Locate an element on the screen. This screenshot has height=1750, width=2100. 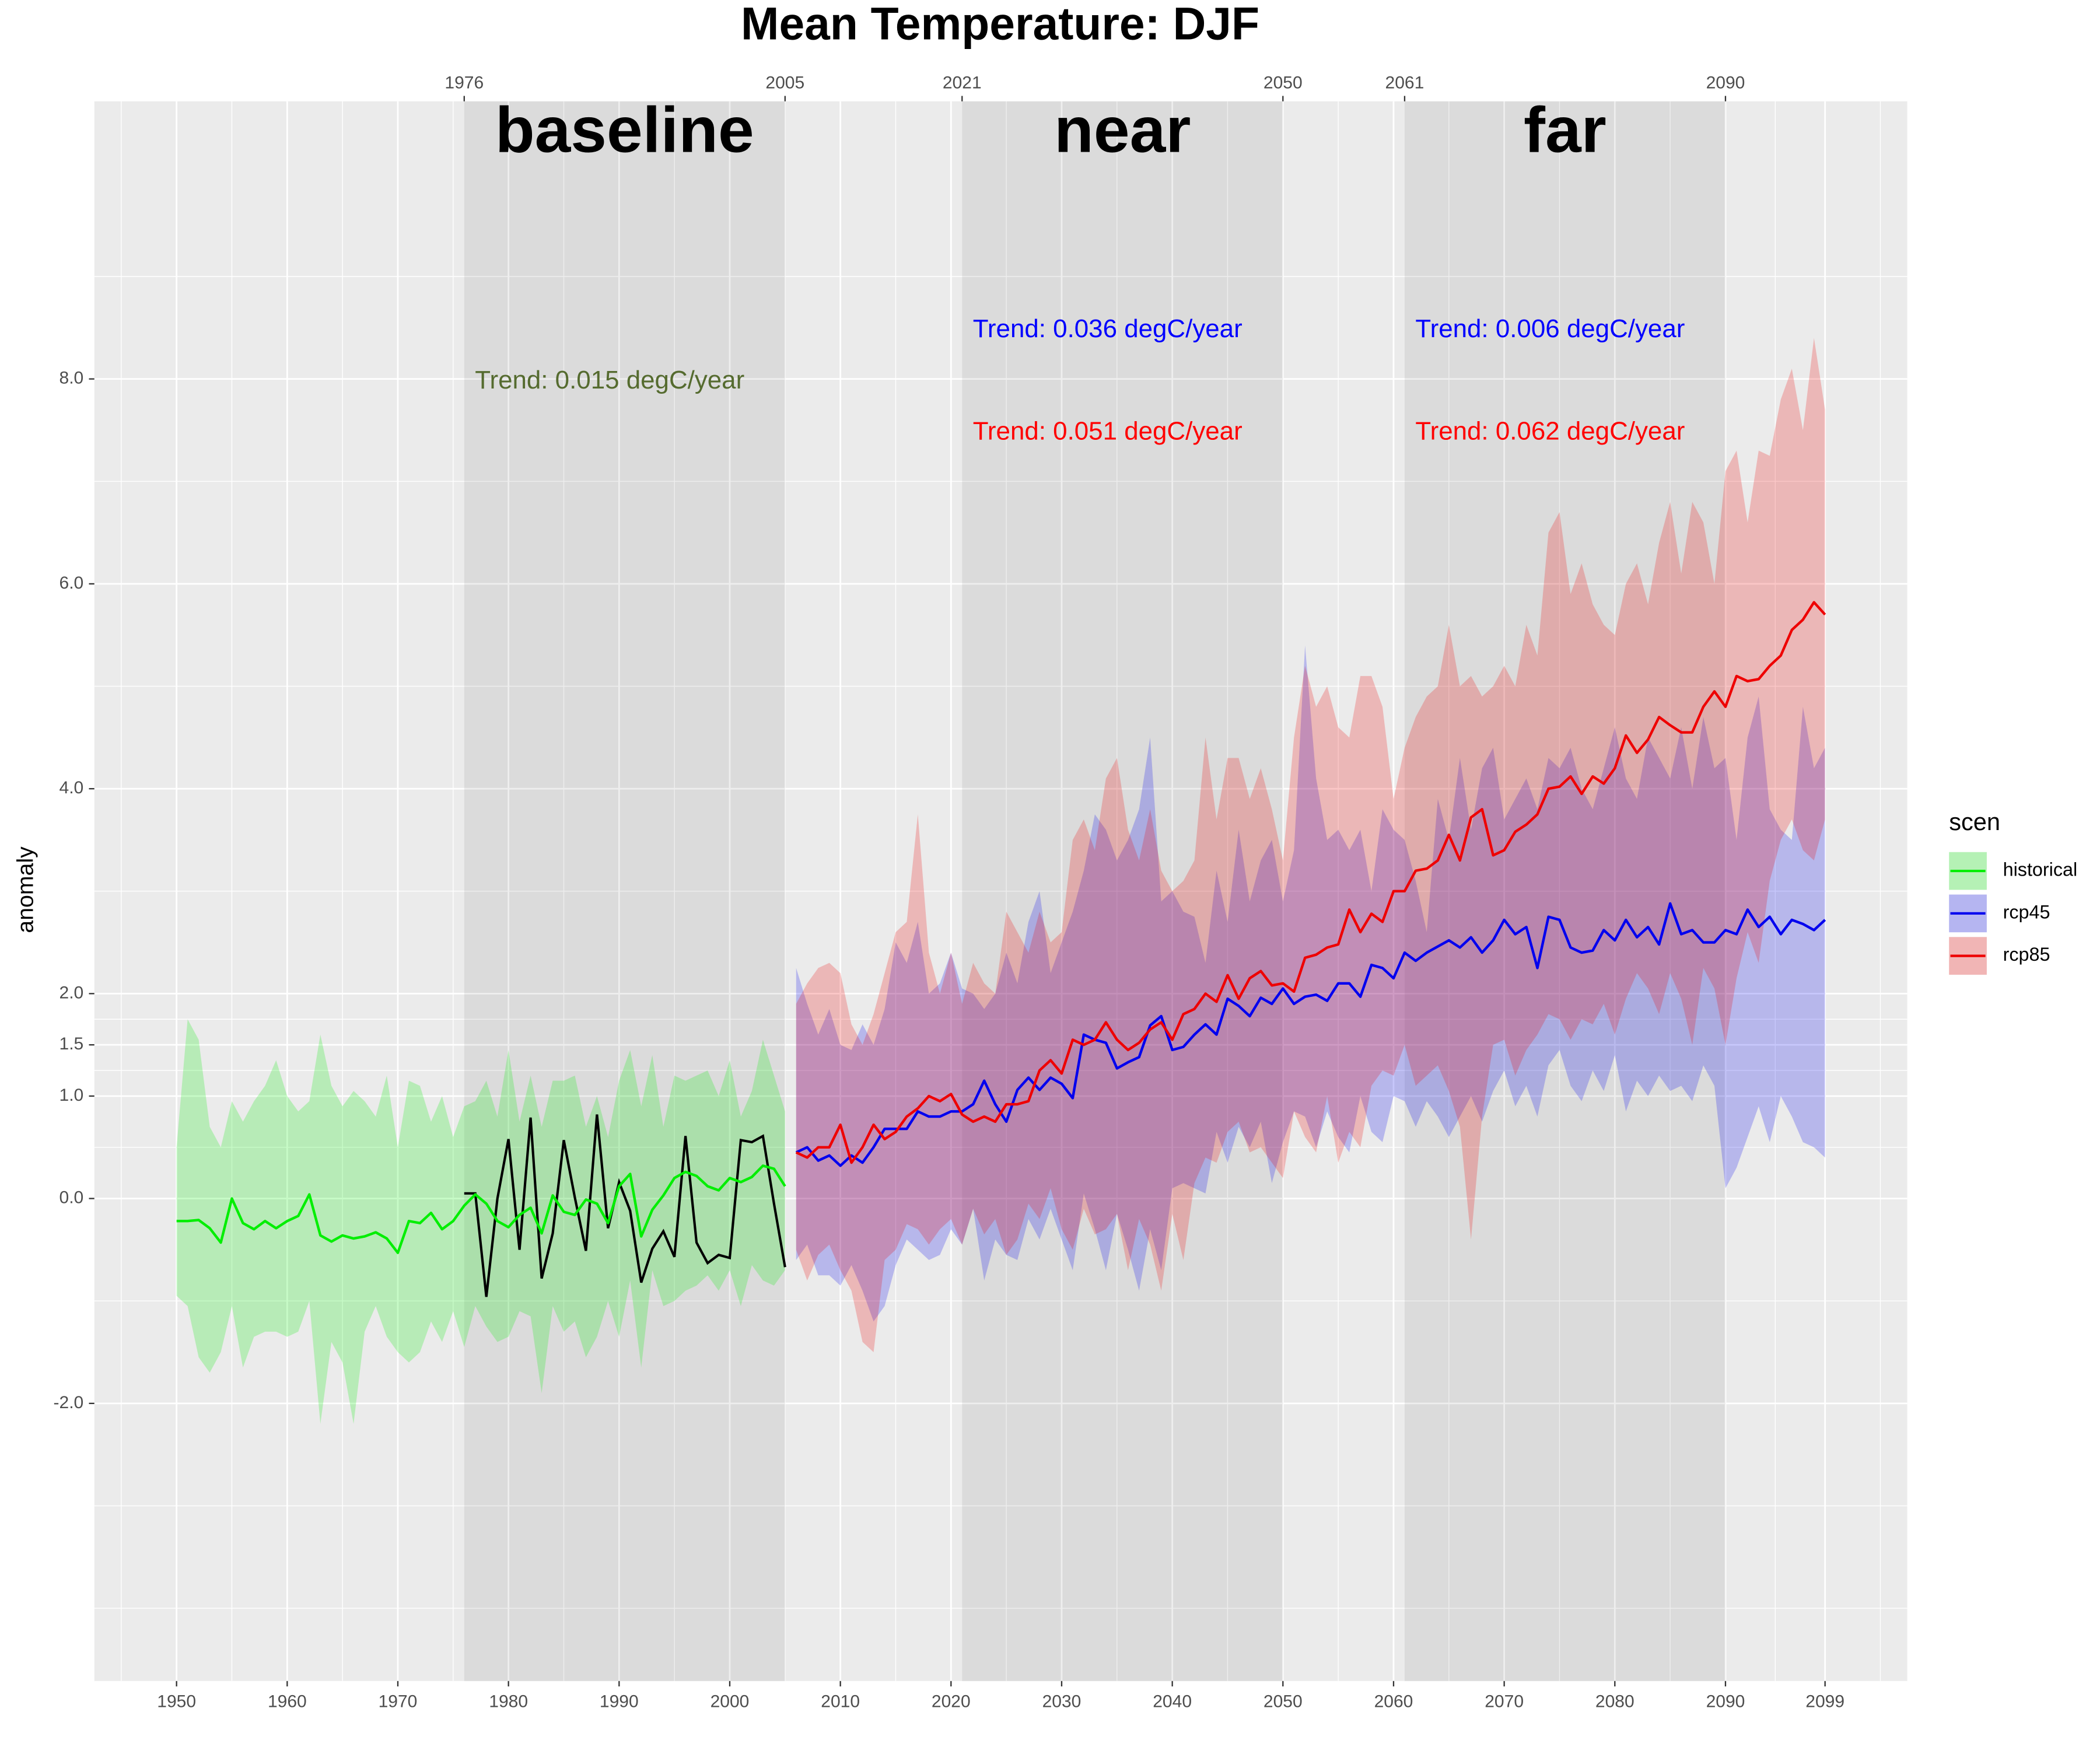
x-tick-label: 2050 is located at coordinates (1283, 1702).